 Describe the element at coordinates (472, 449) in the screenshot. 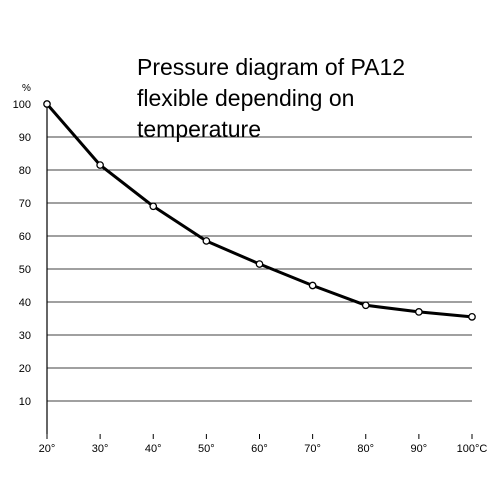

I see `x-tick-label-100: 100°C` at that location.